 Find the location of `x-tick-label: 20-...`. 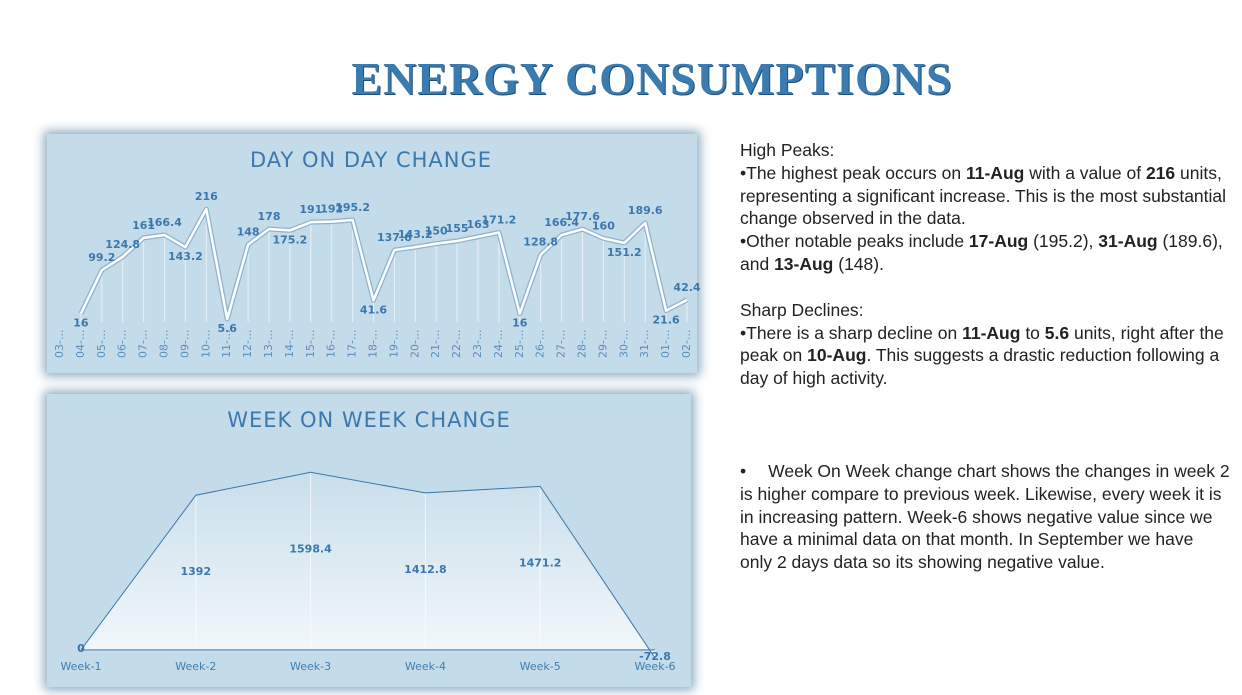

x-tick-label: 20-... is located at coordinates (414, 344).